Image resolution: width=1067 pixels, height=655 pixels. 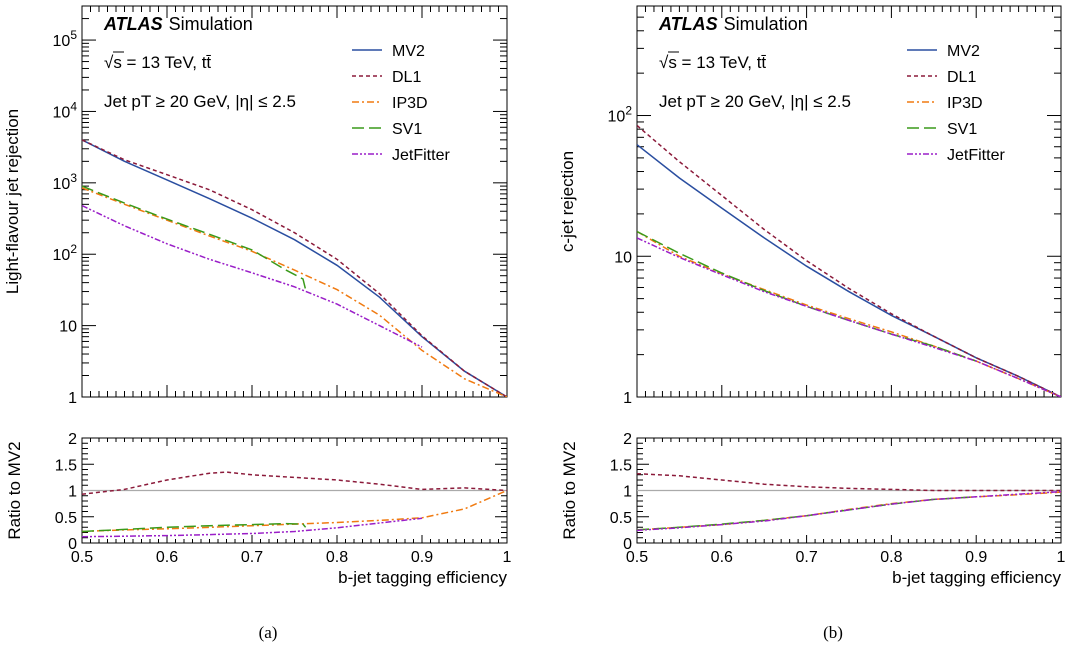 I want to click on y-tick-label: 10⁵, so click(x=65, y=39).